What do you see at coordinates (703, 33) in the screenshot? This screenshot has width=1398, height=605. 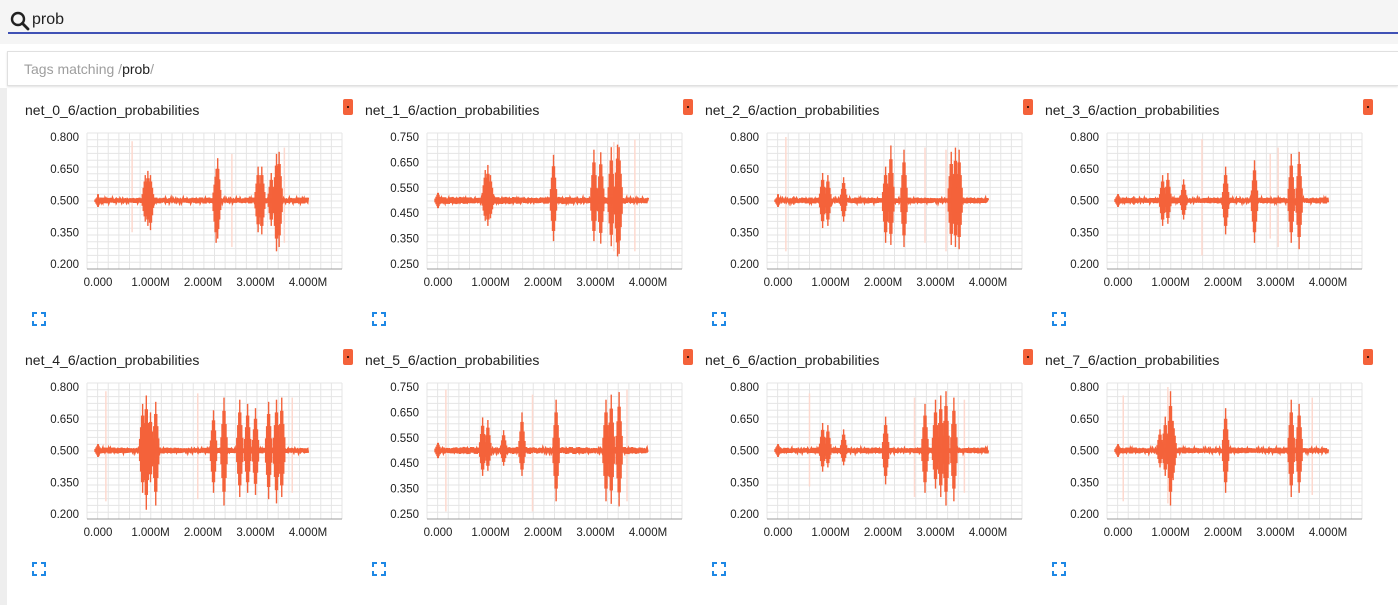 I see `search-underline` at bounding box center [703, 33].